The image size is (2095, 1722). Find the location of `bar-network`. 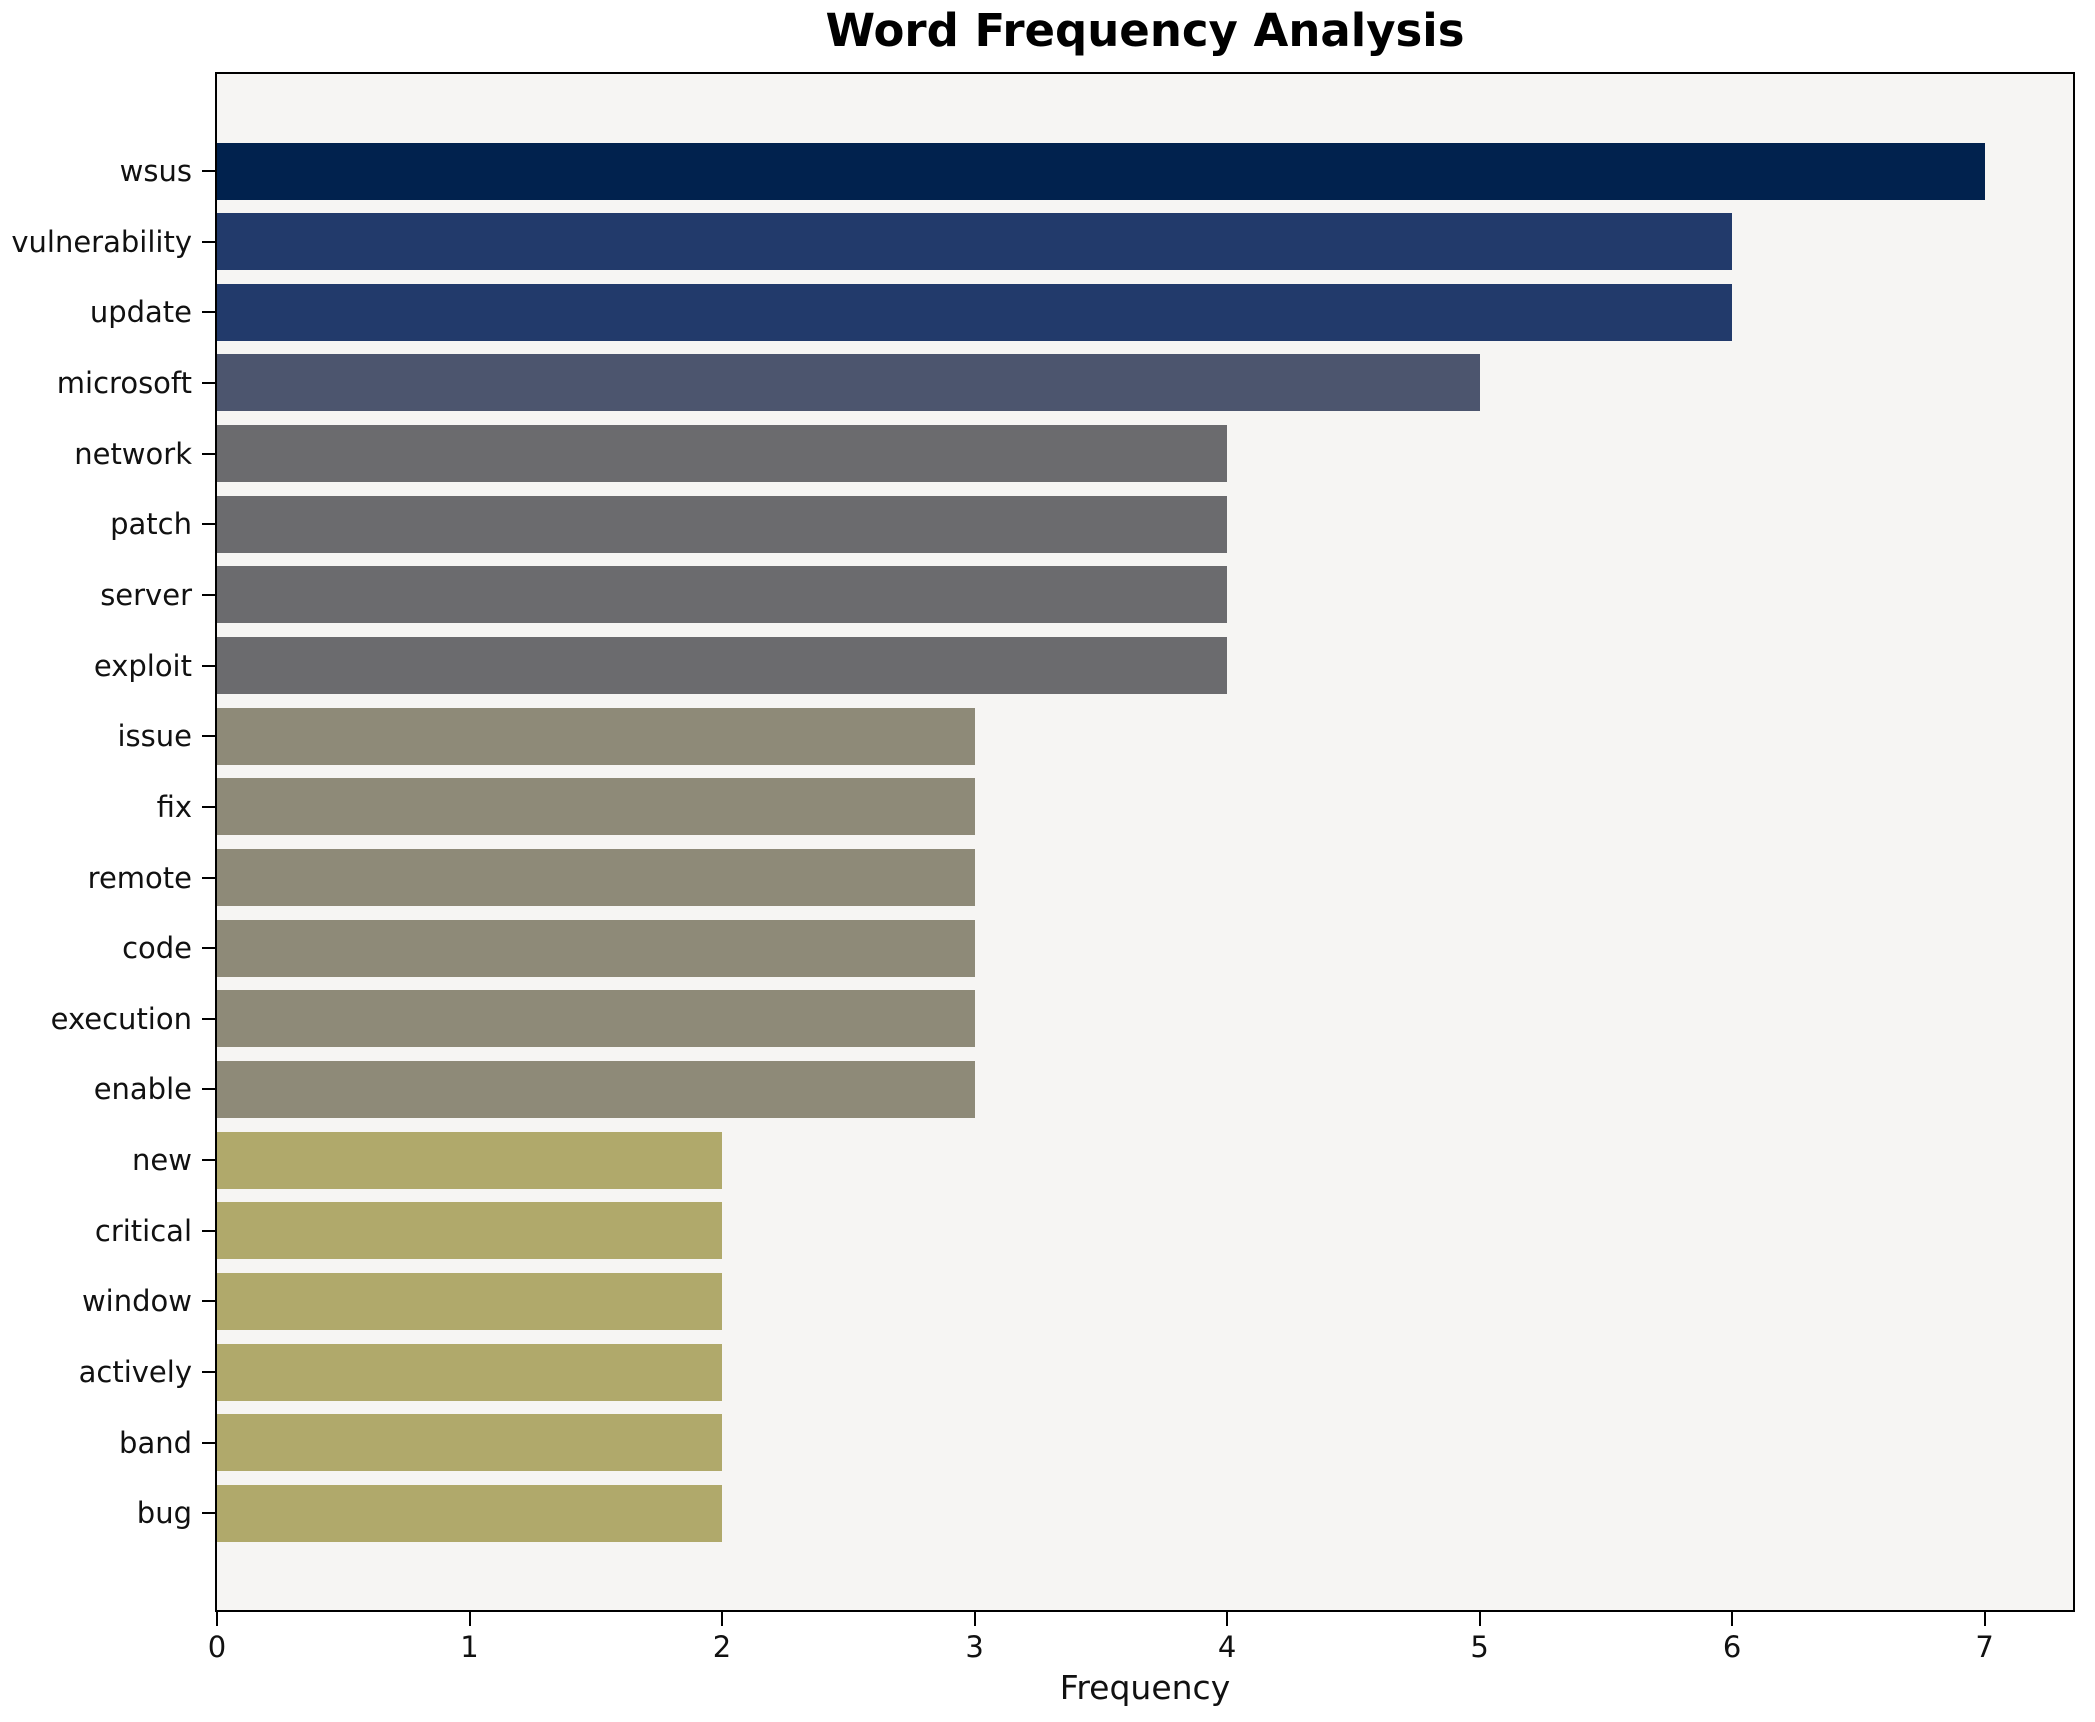

bar-network is located at coordinates (722, 454).